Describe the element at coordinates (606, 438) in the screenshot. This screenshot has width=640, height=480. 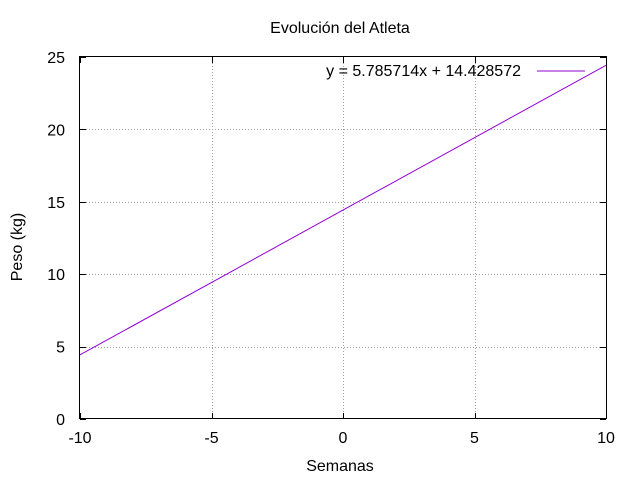
I see `x-tick-label: 10` at that location.